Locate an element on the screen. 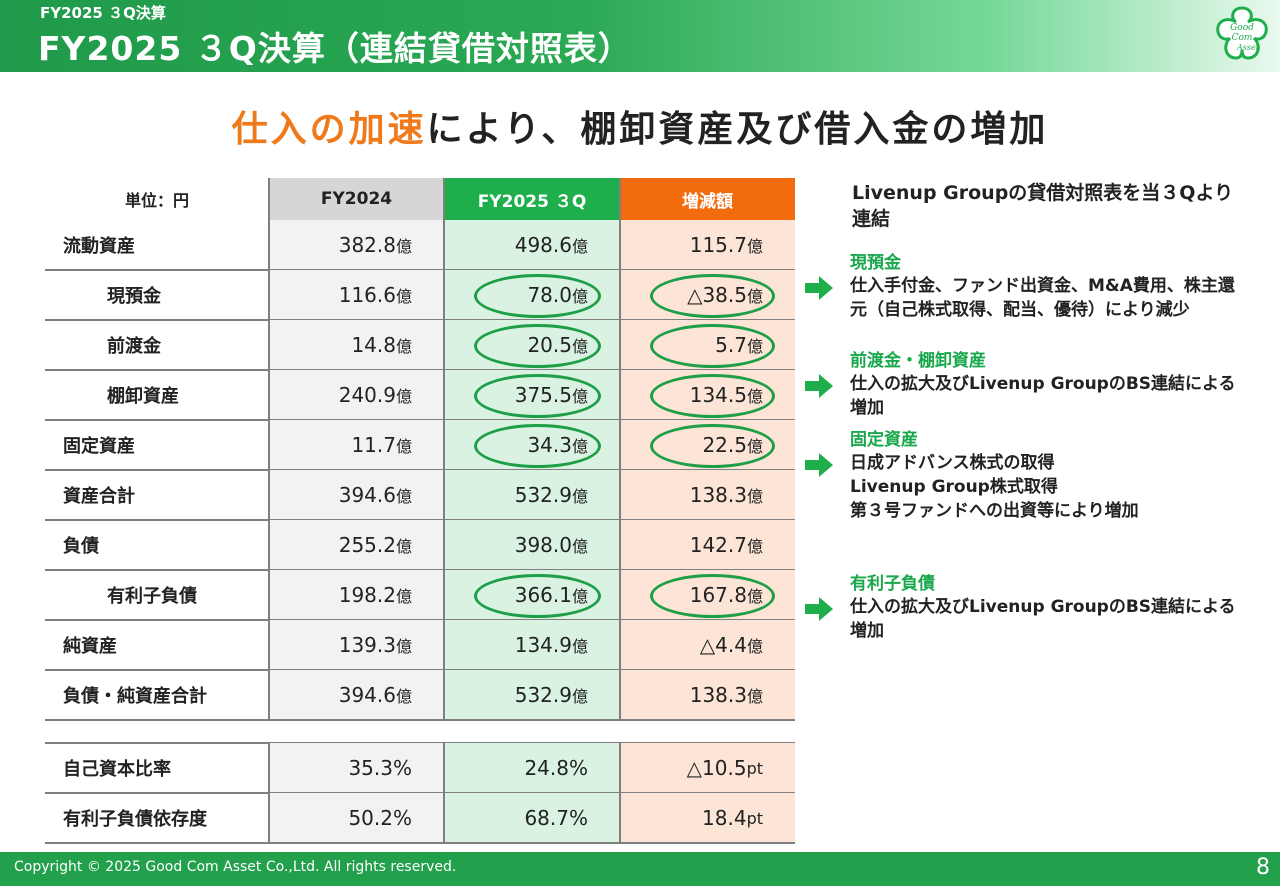 This screenshot has width=1280, height=886. cell-value: 142.7 is located at coordinates (718, 545).